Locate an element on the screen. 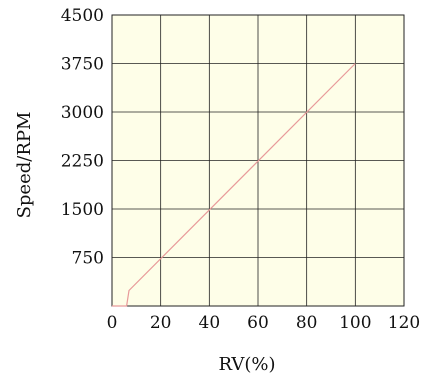 This screenshot has width=427, height=379. x-tick-label: 0 is located at coordinates (112, 323).